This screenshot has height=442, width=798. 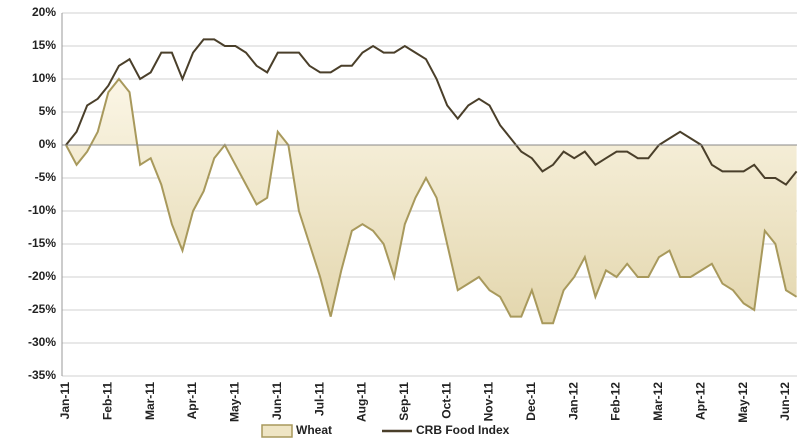 I want to click on y-tick-label: -10%, so click(x=42, y=210).